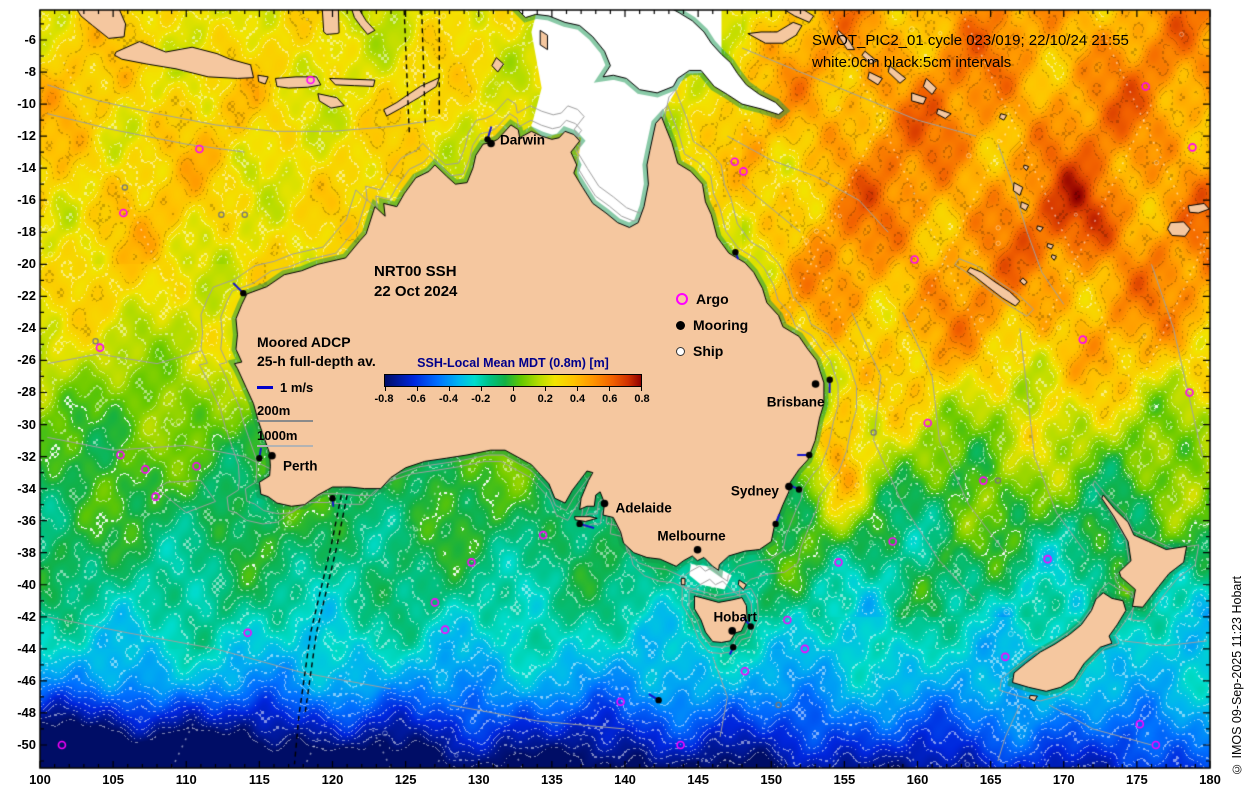 This screenshot has height=800, width=1250. What do you see at coordinates (513, 363) in the screenshot?
I see `colorbar-label: SSH-Local Mean MDT (0.8m) [m]` at bounding box center [513, 363].